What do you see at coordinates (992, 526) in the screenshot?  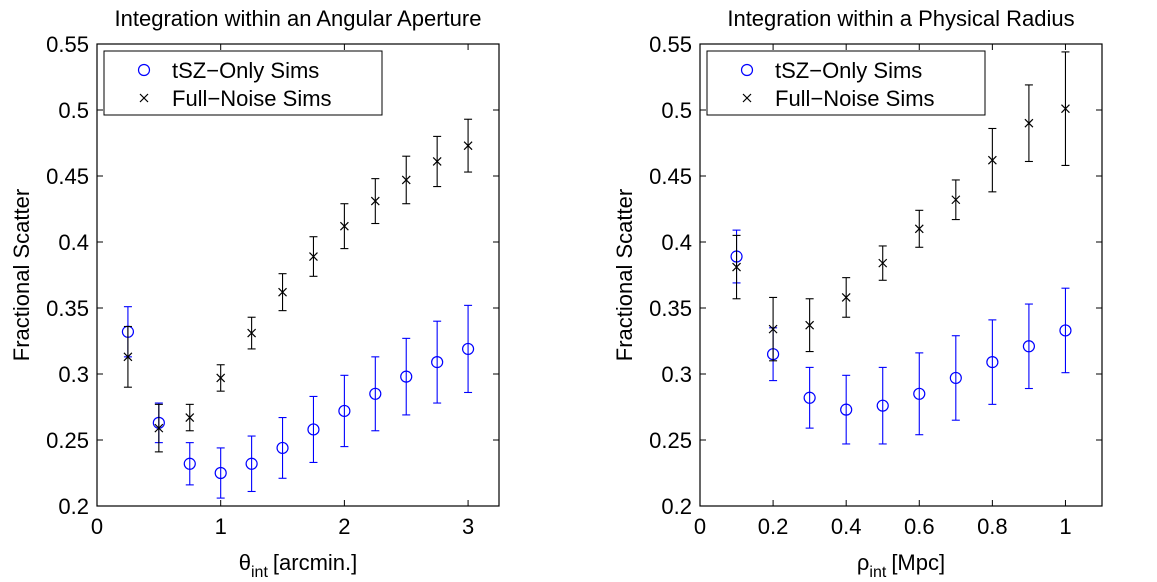 I see `x-tick-label: 0.8` at bounding box center [992, 526].